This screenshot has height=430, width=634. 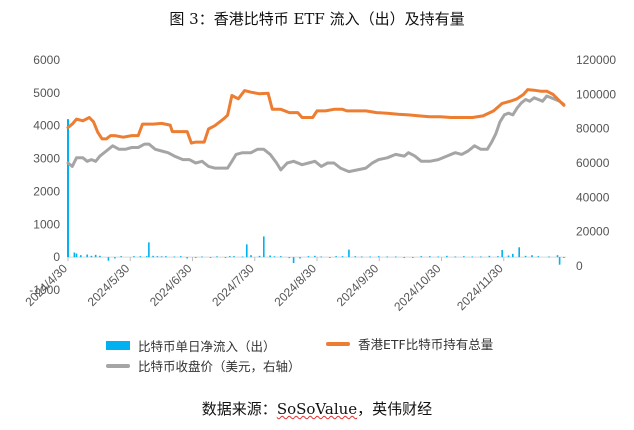 I want to click on x-tick-label: 2024/6/30, so click(x=171, y=285).